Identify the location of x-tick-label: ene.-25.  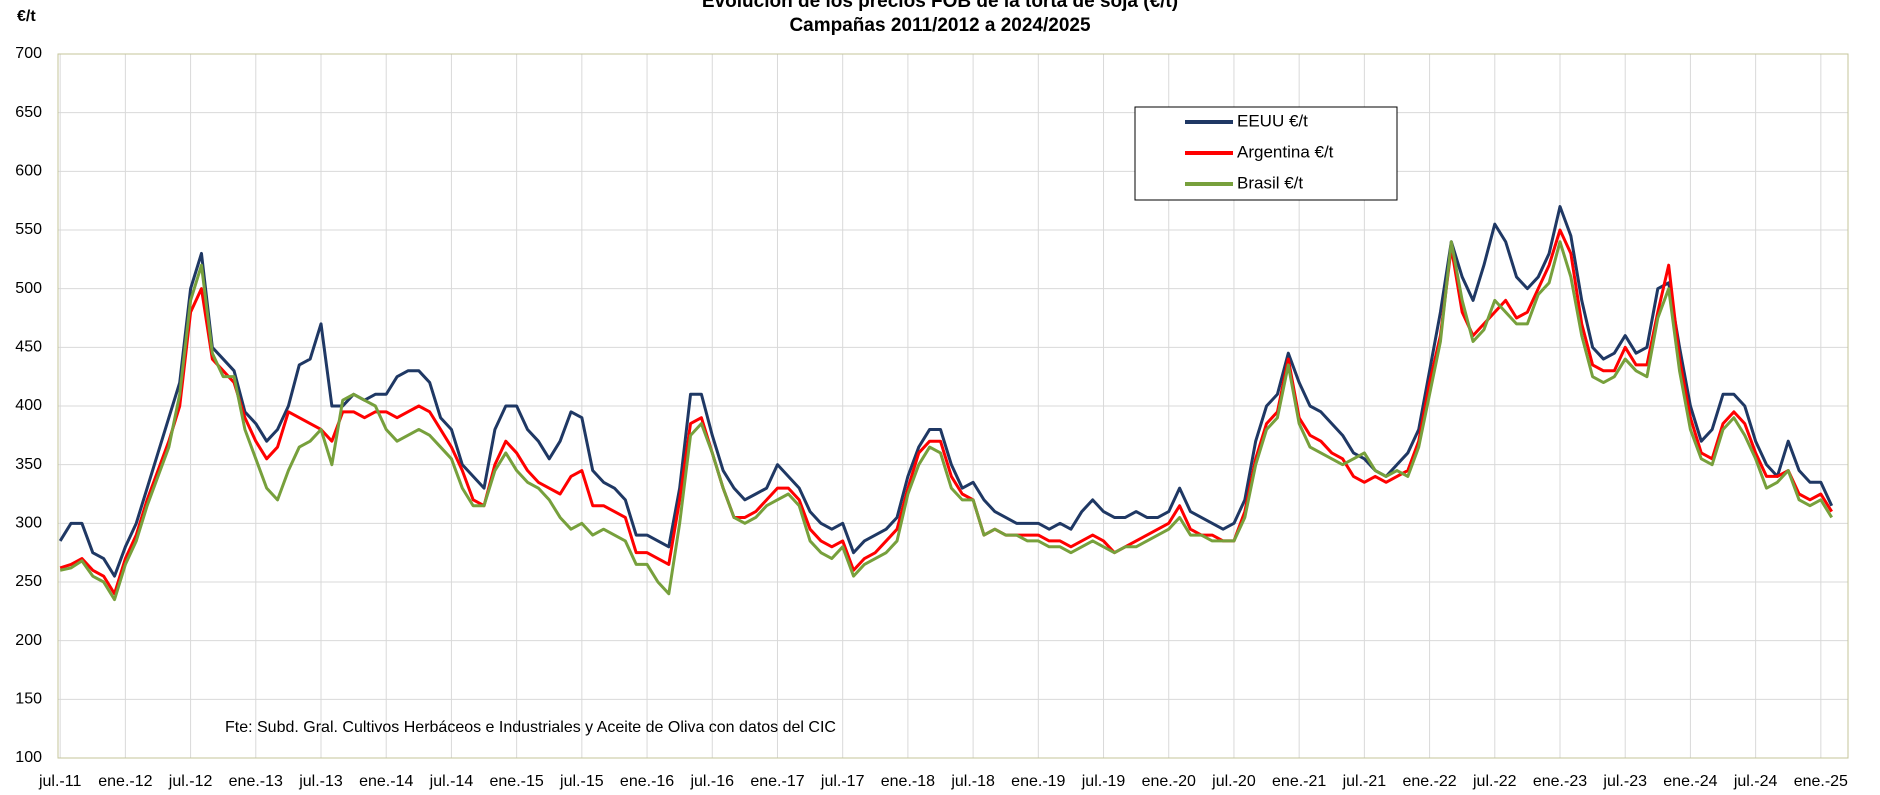
(1821, 781).